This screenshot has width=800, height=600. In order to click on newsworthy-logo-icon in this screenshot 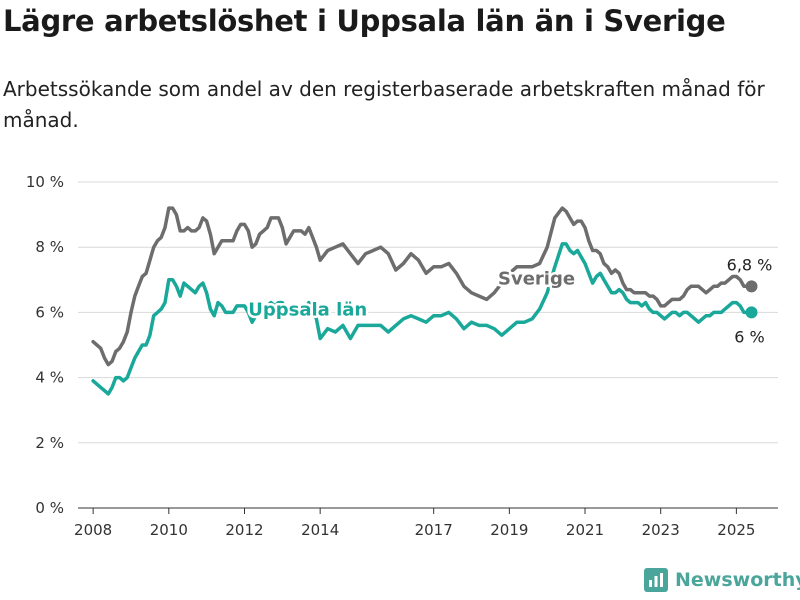, I will do `click(656, 580)`.